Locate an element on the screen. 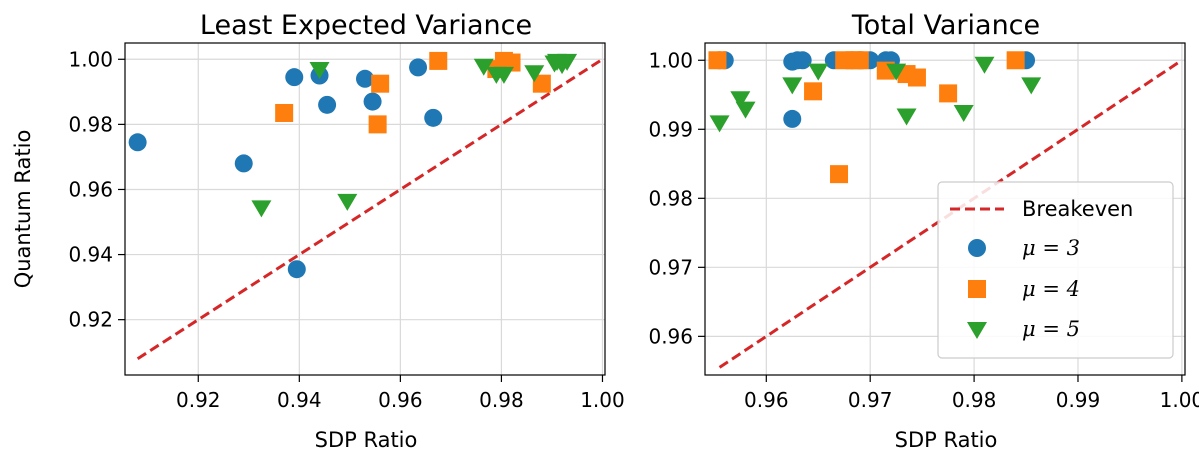 The image size is (1199, 454). x-tick-label: 0.92 is located at coordinates (198, 400).